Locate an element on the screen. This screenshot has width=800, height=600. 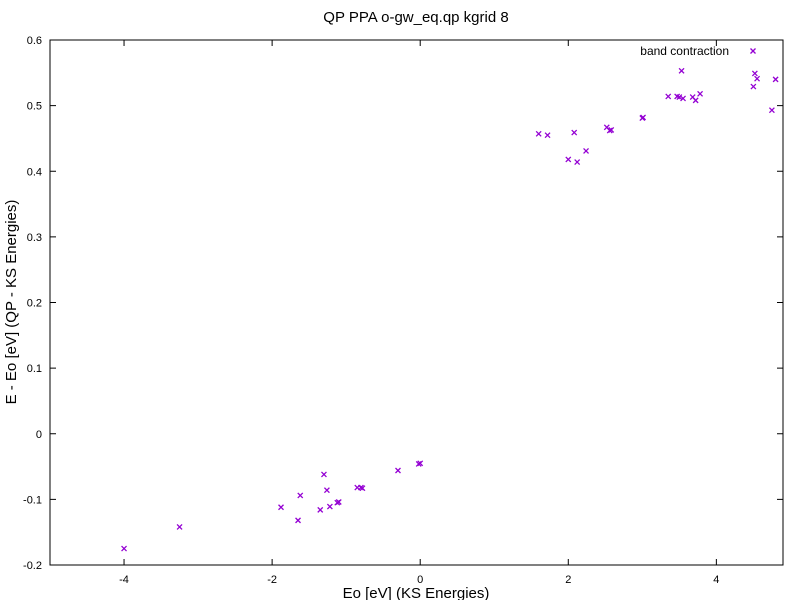
y-tick-label: -0.2 is located at coordinates (32, 566).